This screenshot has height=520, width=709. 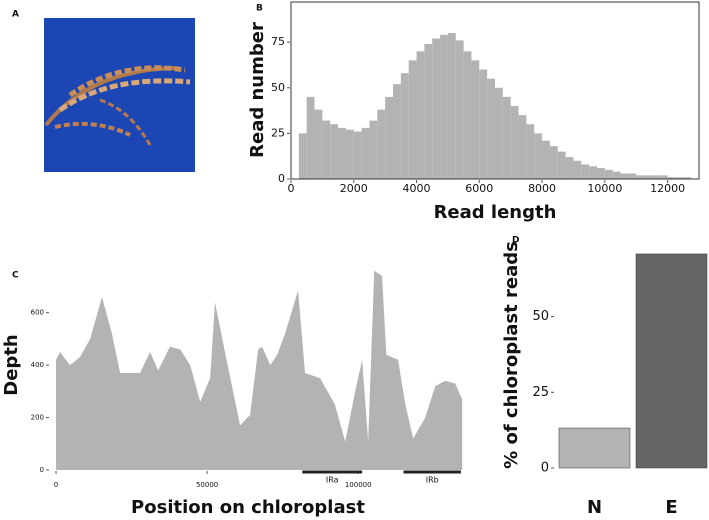 What do you see at coordinates (542, 188) in the screenshot?
I see `x-tick-label: 8000` at bounding box center [542, 188].